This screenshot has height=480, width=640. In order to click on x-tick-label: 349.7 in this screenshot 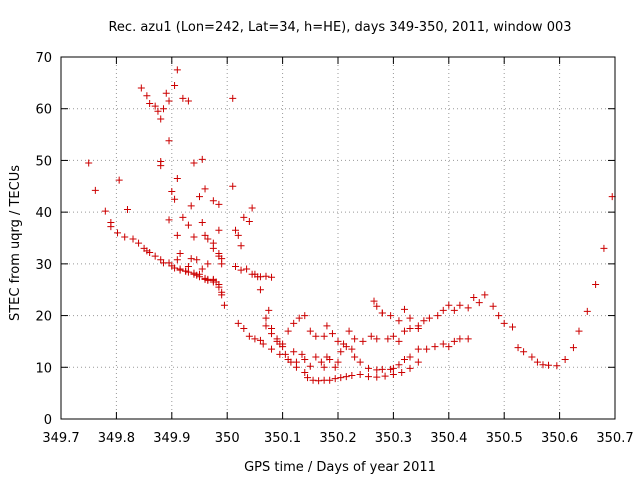, I will do `click(60, 438)`.